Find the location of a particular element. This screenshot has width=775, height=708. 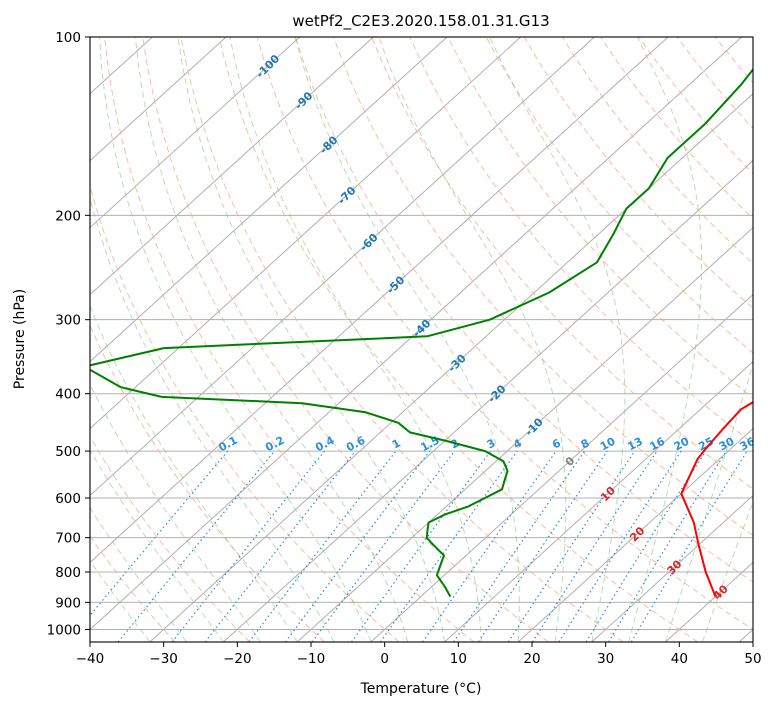

temperature-profile is located at coordinates (716, 499).